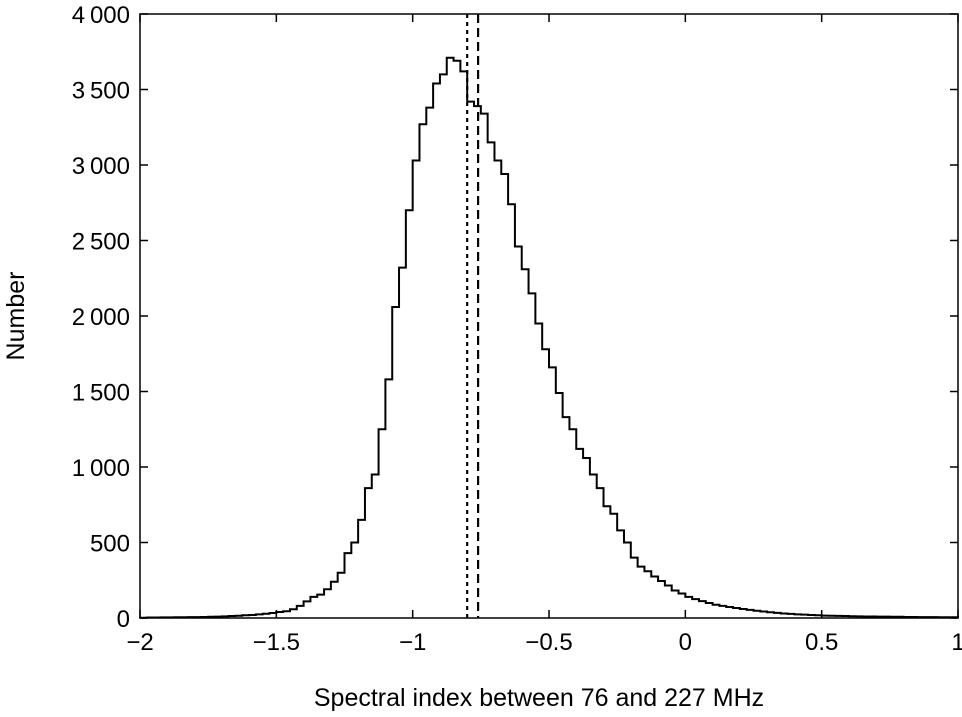 The width and height of the screenshot is (962, 717). Describe the element at coordinates (539, 698) in the screenshot. I see `x-axis-label: Spectral index between 76 and 227 MHz` at that location.